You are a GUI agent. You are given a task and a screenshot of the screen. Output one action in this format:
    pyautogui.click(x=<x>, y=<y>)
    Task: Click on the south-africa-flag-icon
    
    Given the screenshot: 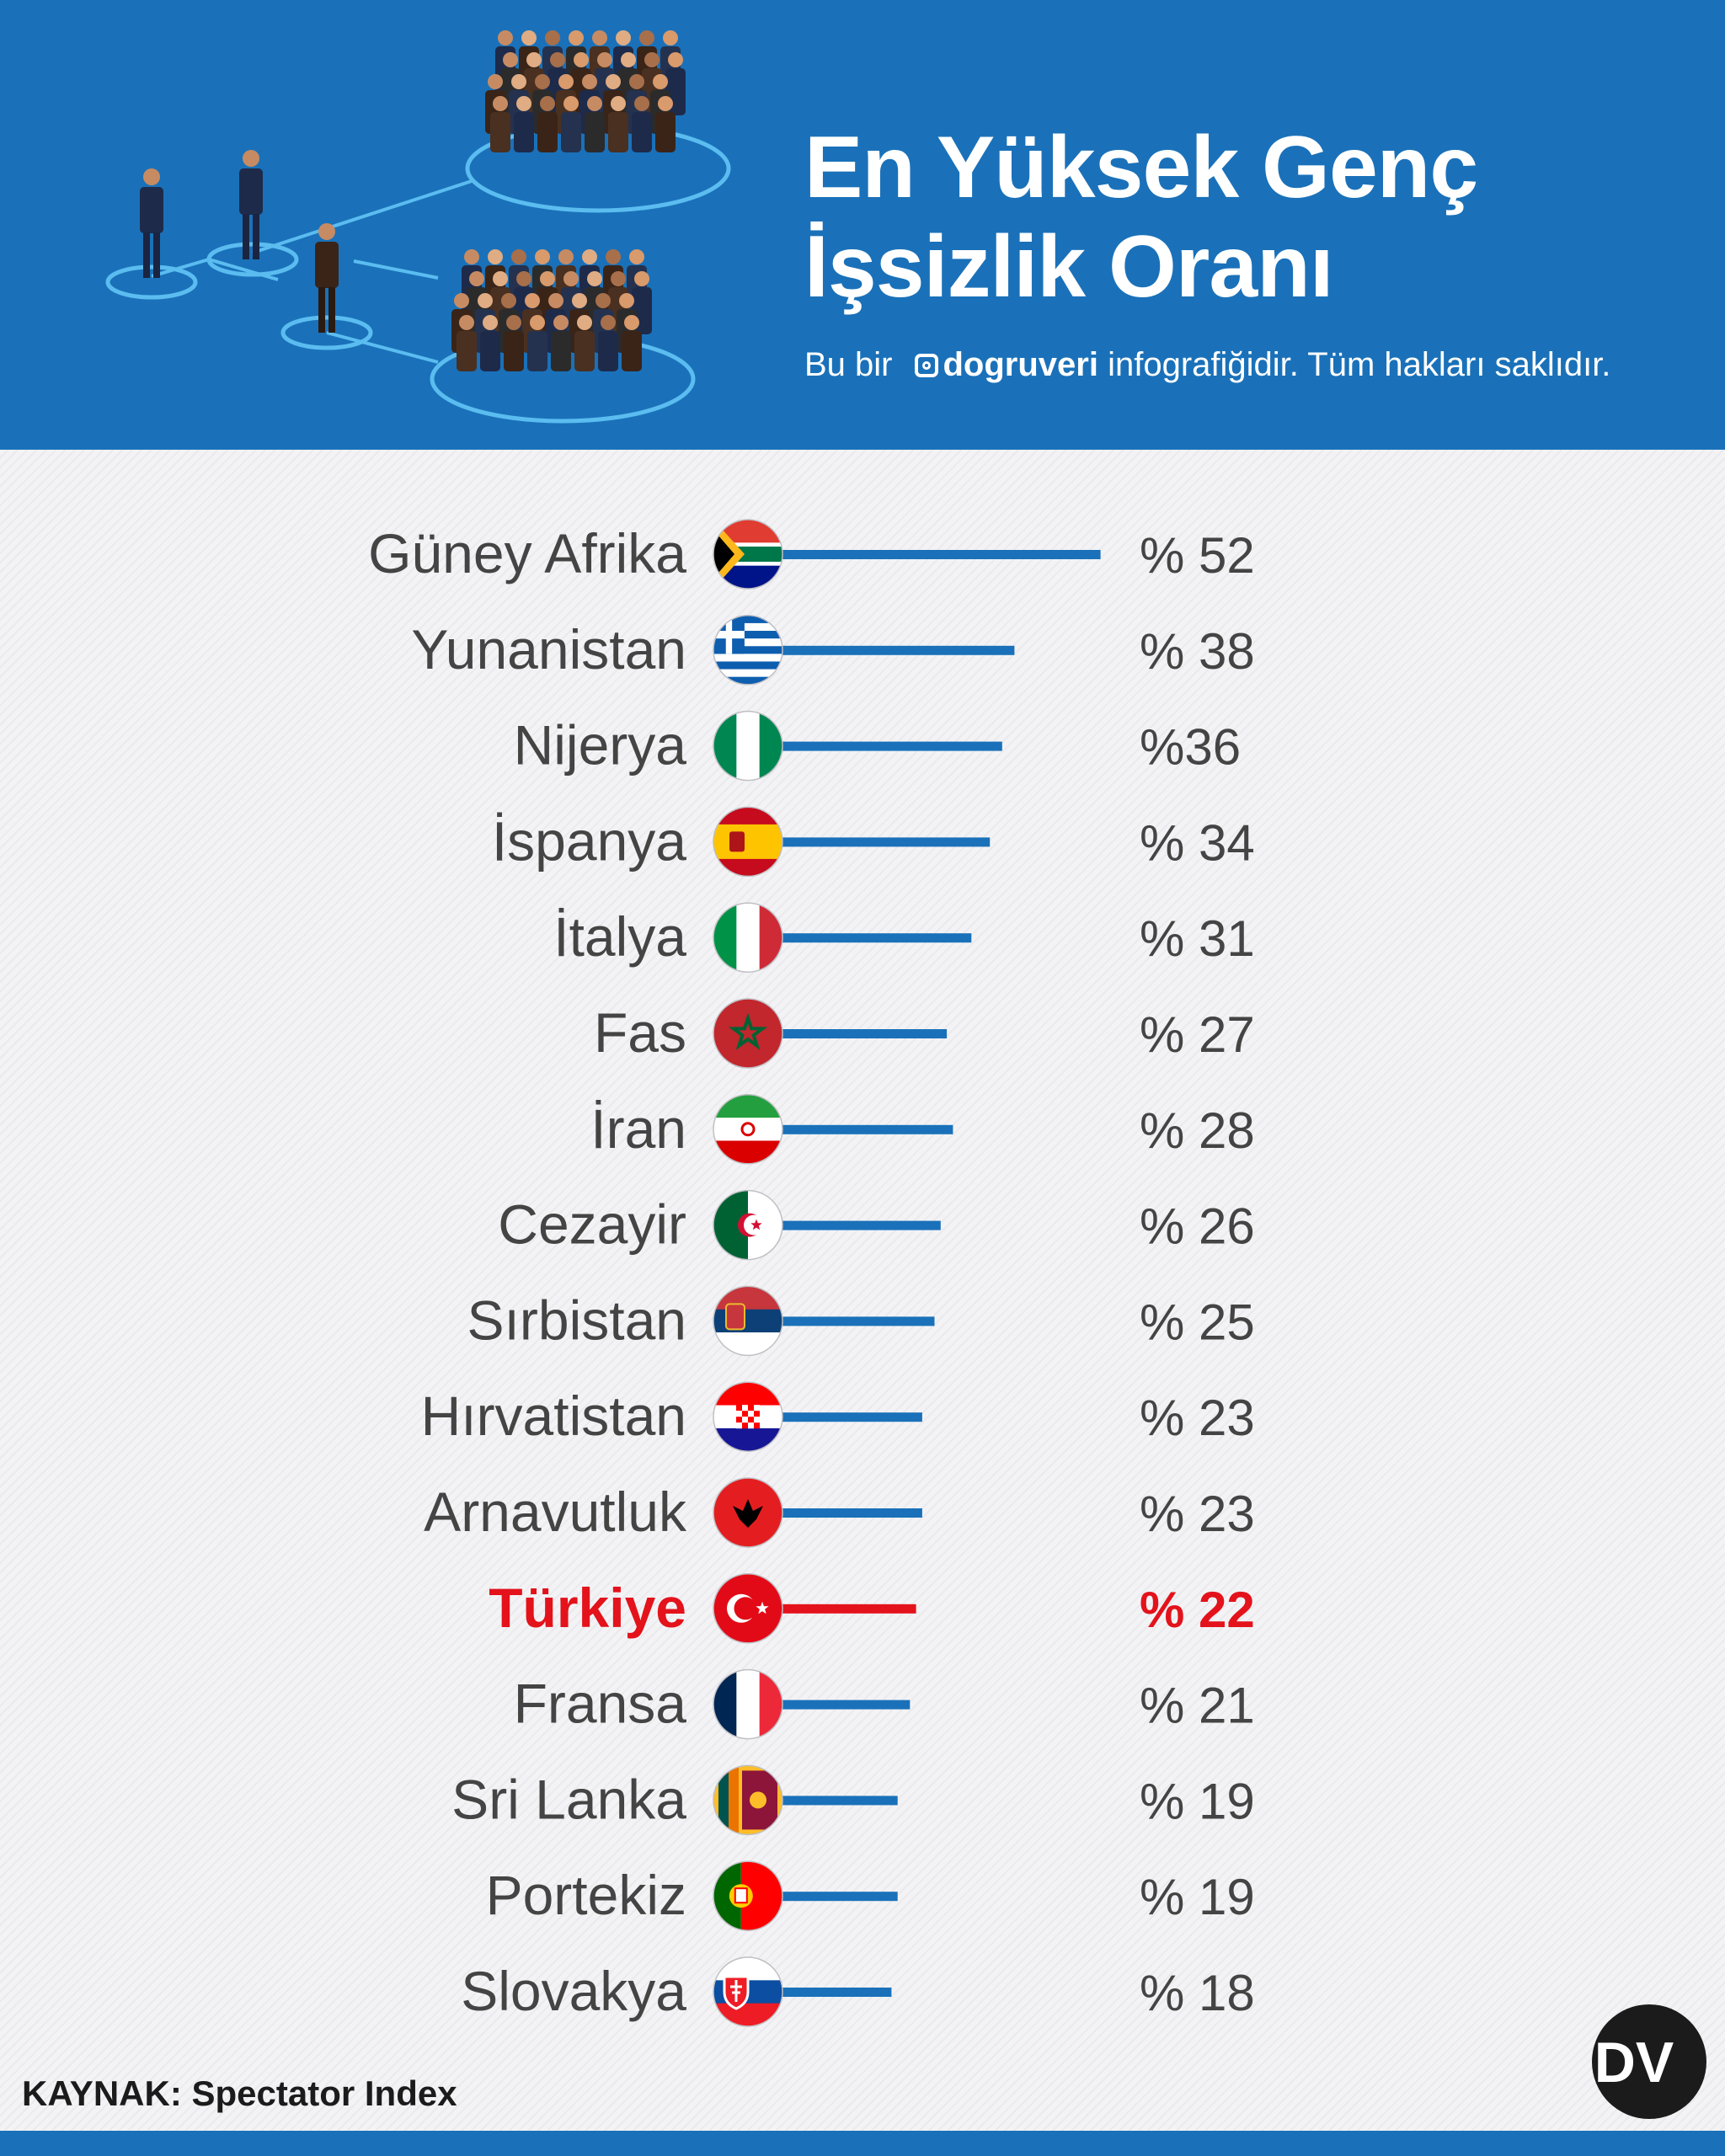 What is the action you would take?
    pyautogui.click(x=748, y=554)
    